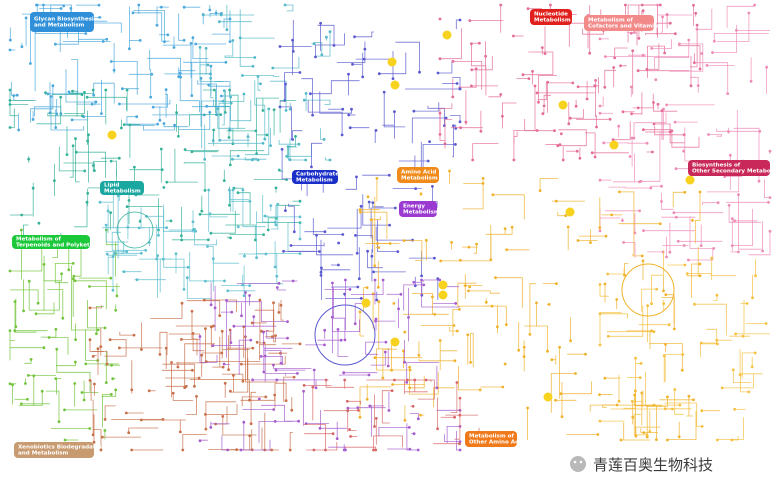 Image resolution: width=776 pixels, height=499 pixels. Describe the element at coordinates (392, 62) in the screenshot. I see `key-compound` at that location.